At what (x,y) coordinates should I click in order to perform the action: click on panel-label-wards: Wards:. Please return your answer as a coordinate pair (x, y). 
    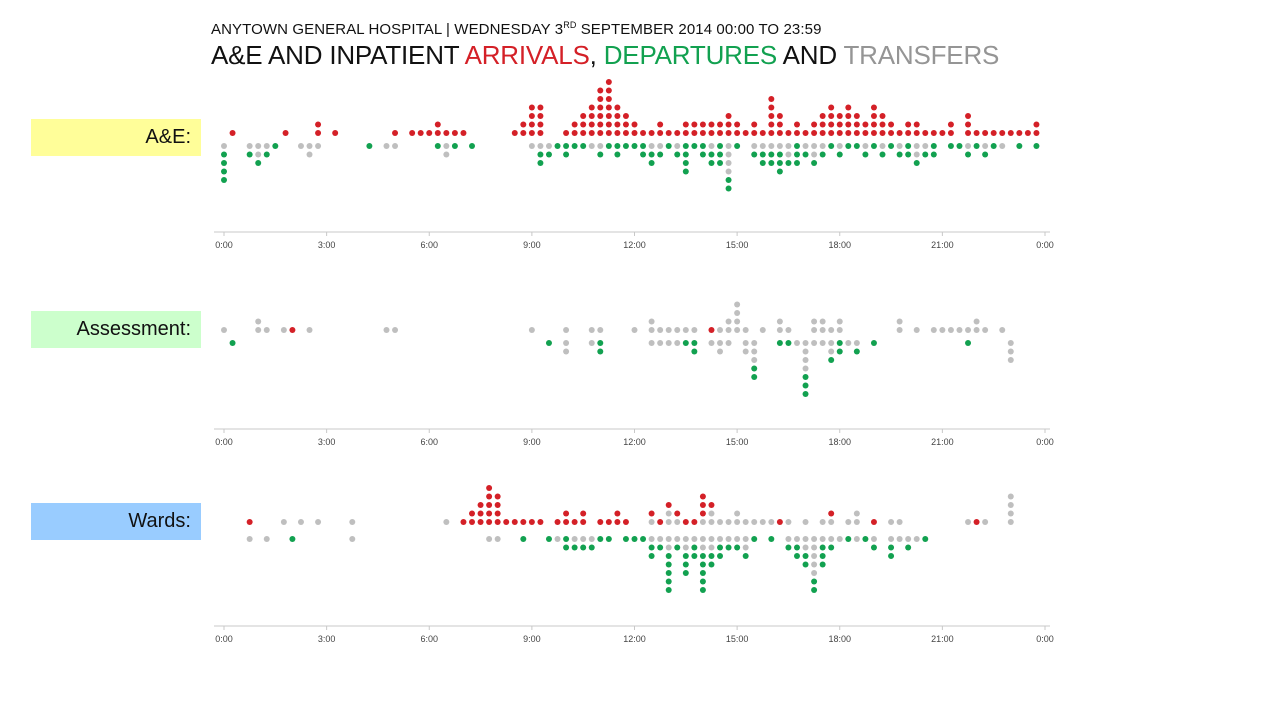
    Looking at the image, I should click on (116, 521).